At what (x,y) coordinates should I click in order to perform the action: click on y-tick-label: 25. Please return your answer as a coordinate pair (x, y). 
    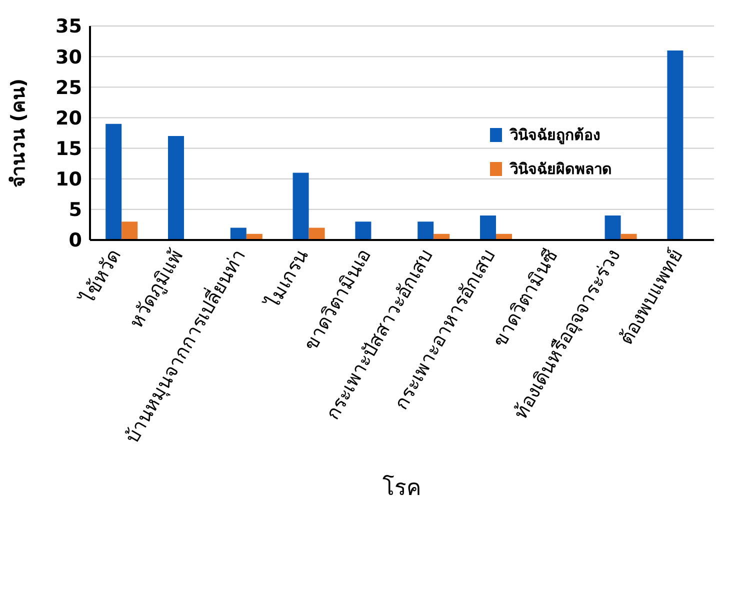
    Looking at the image, I should click on (69, 87).